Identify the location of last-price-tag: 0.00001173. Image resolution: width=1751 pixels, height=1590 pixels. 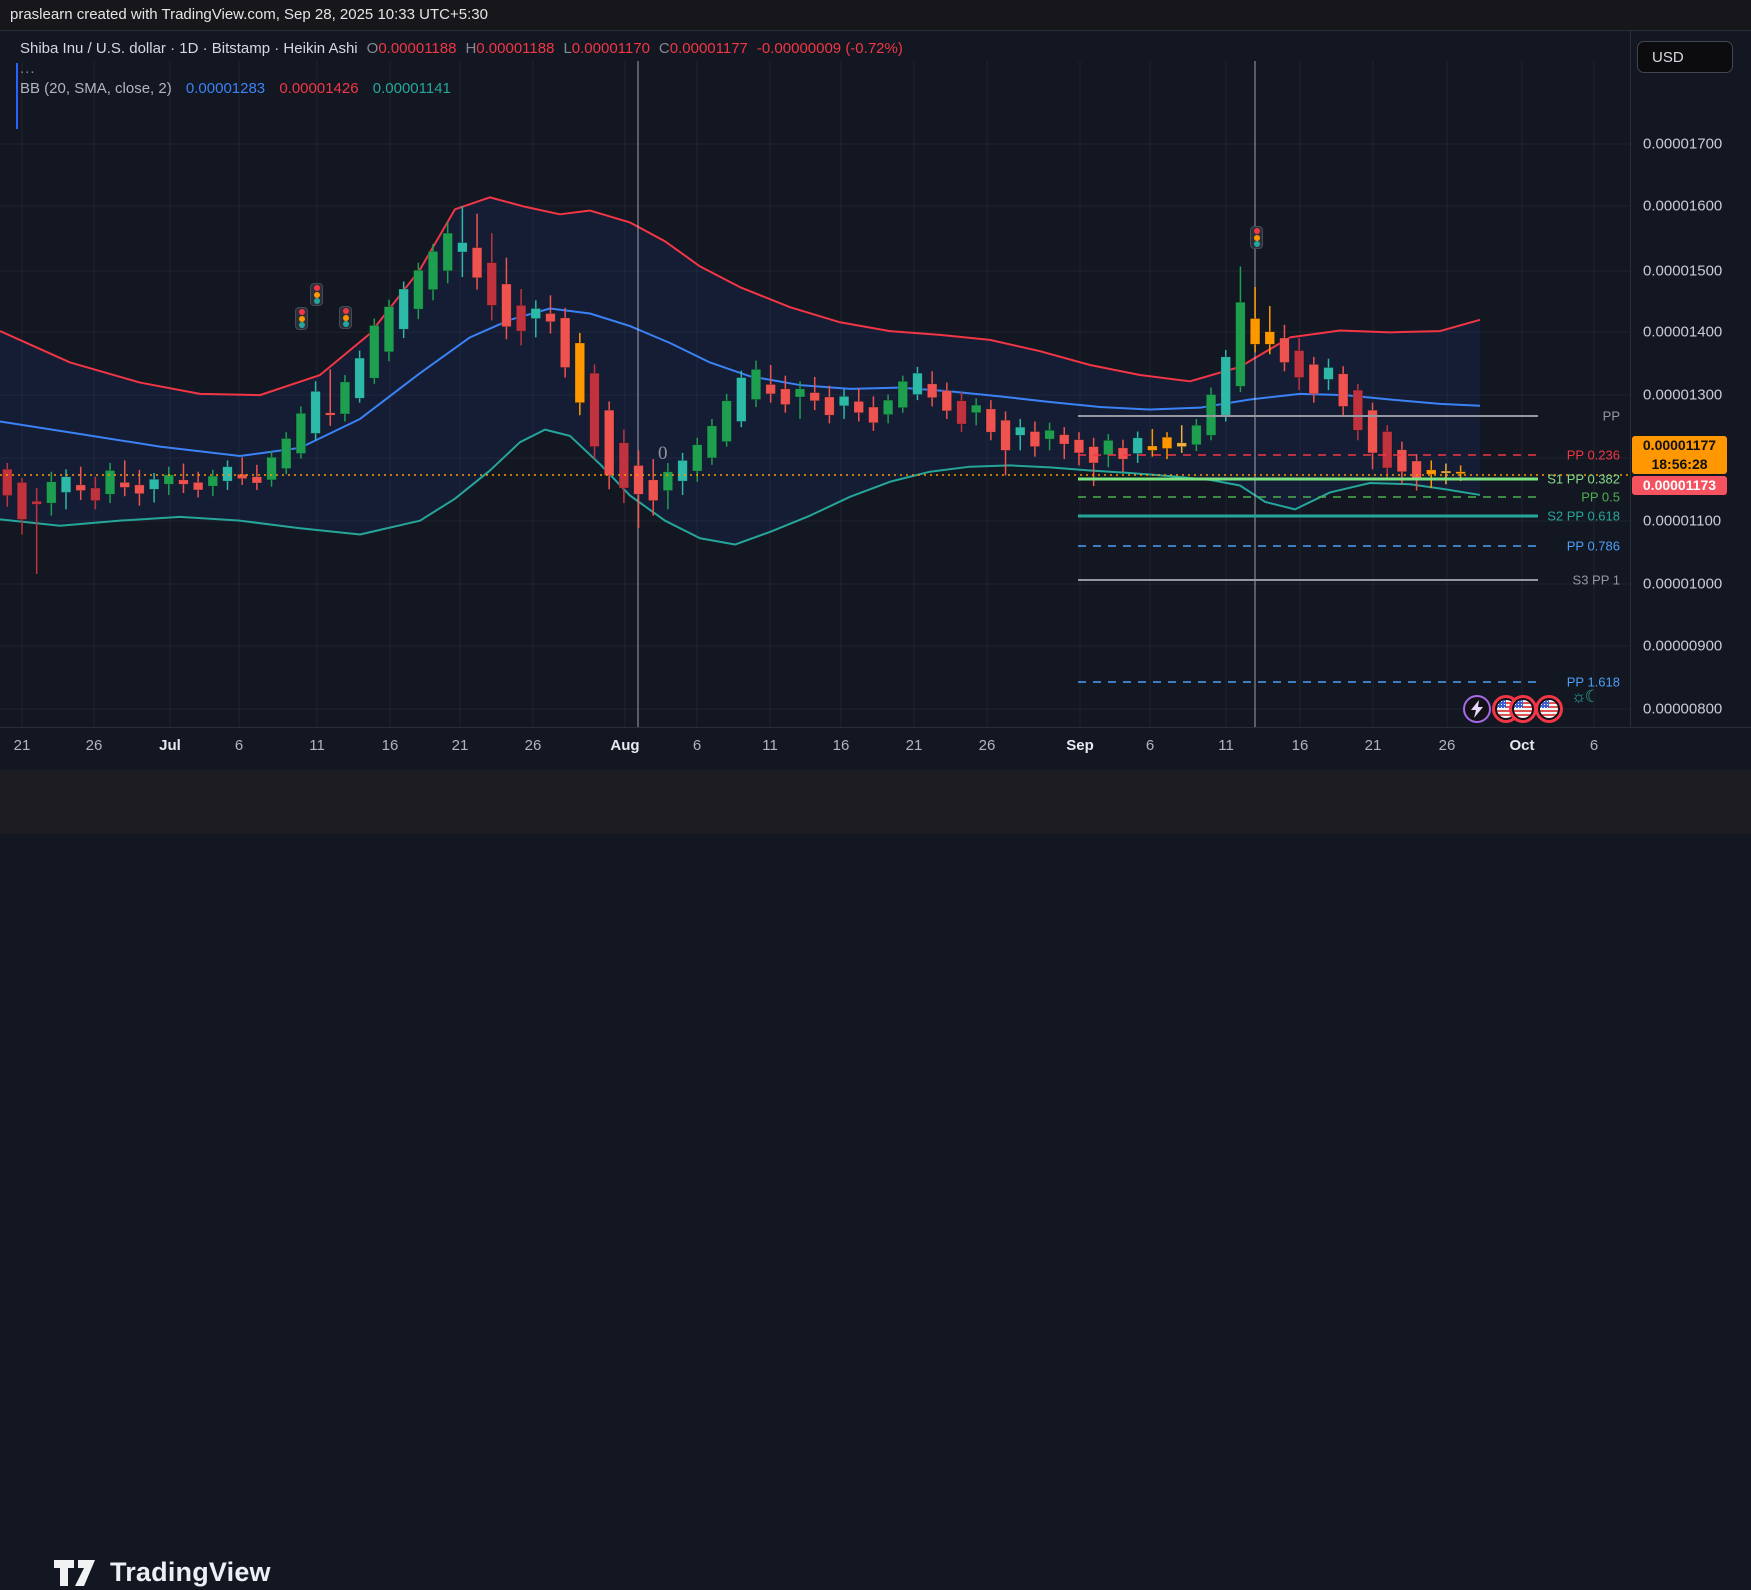
(1679, 485).